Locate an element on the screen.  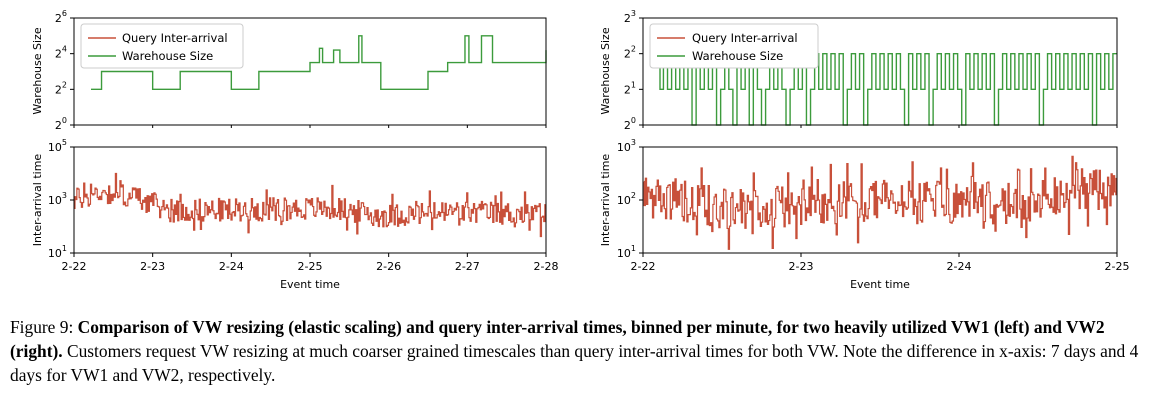
vw2-top-ylabel: Warehouse Size is located at coordinates (605, 70).